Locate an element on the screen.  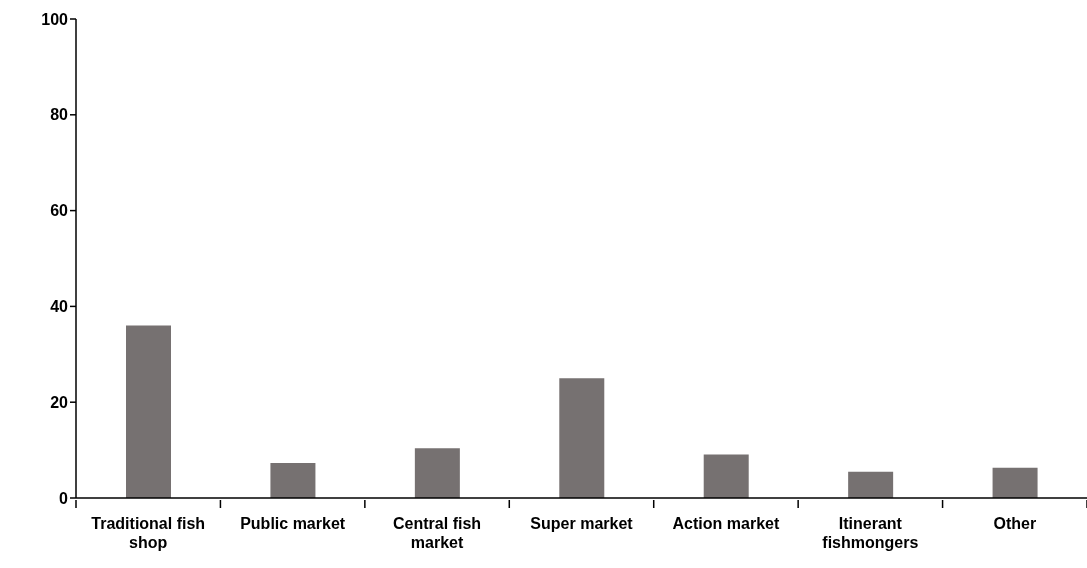
x-tick-label: Other is located at coordinates (1015, 524).